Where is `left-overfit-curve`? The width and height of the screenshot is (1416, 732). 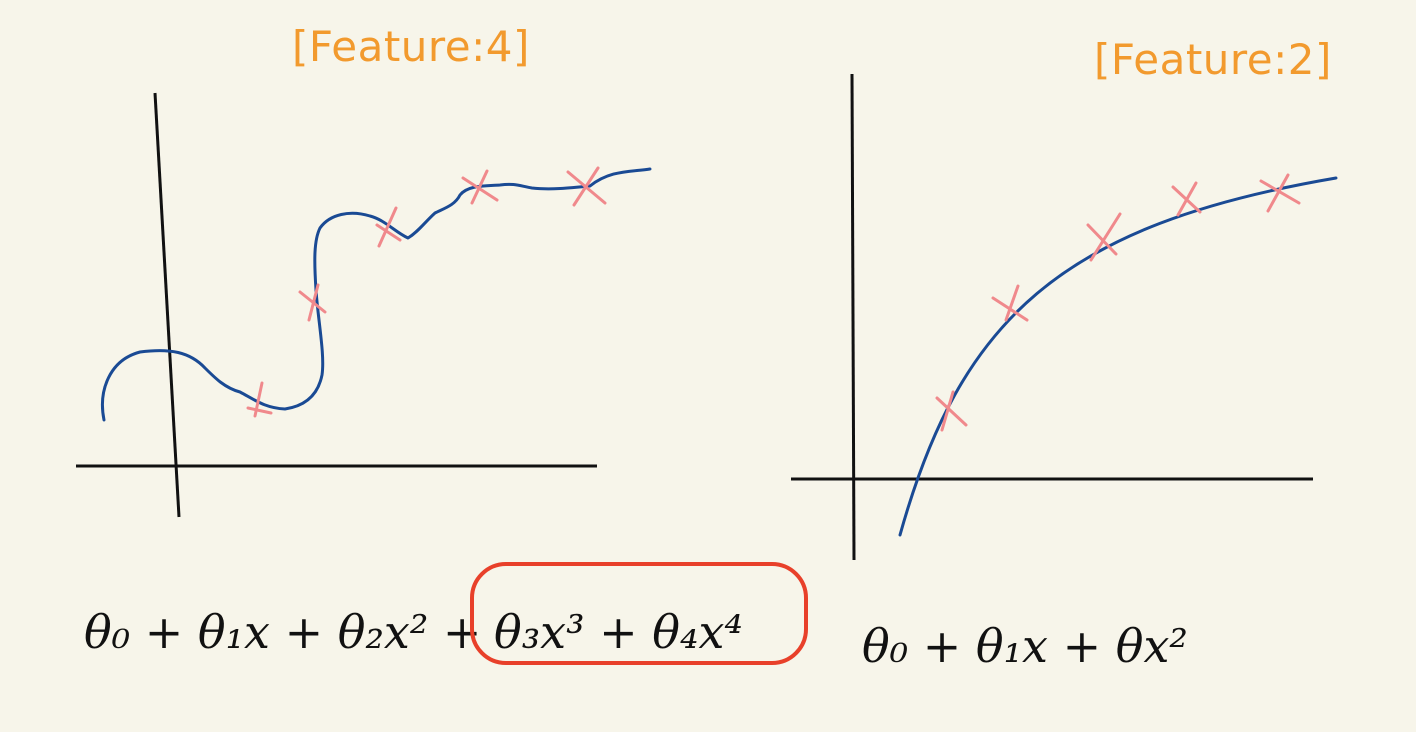 left-overfit-curve is located at coordinates (376, 294).